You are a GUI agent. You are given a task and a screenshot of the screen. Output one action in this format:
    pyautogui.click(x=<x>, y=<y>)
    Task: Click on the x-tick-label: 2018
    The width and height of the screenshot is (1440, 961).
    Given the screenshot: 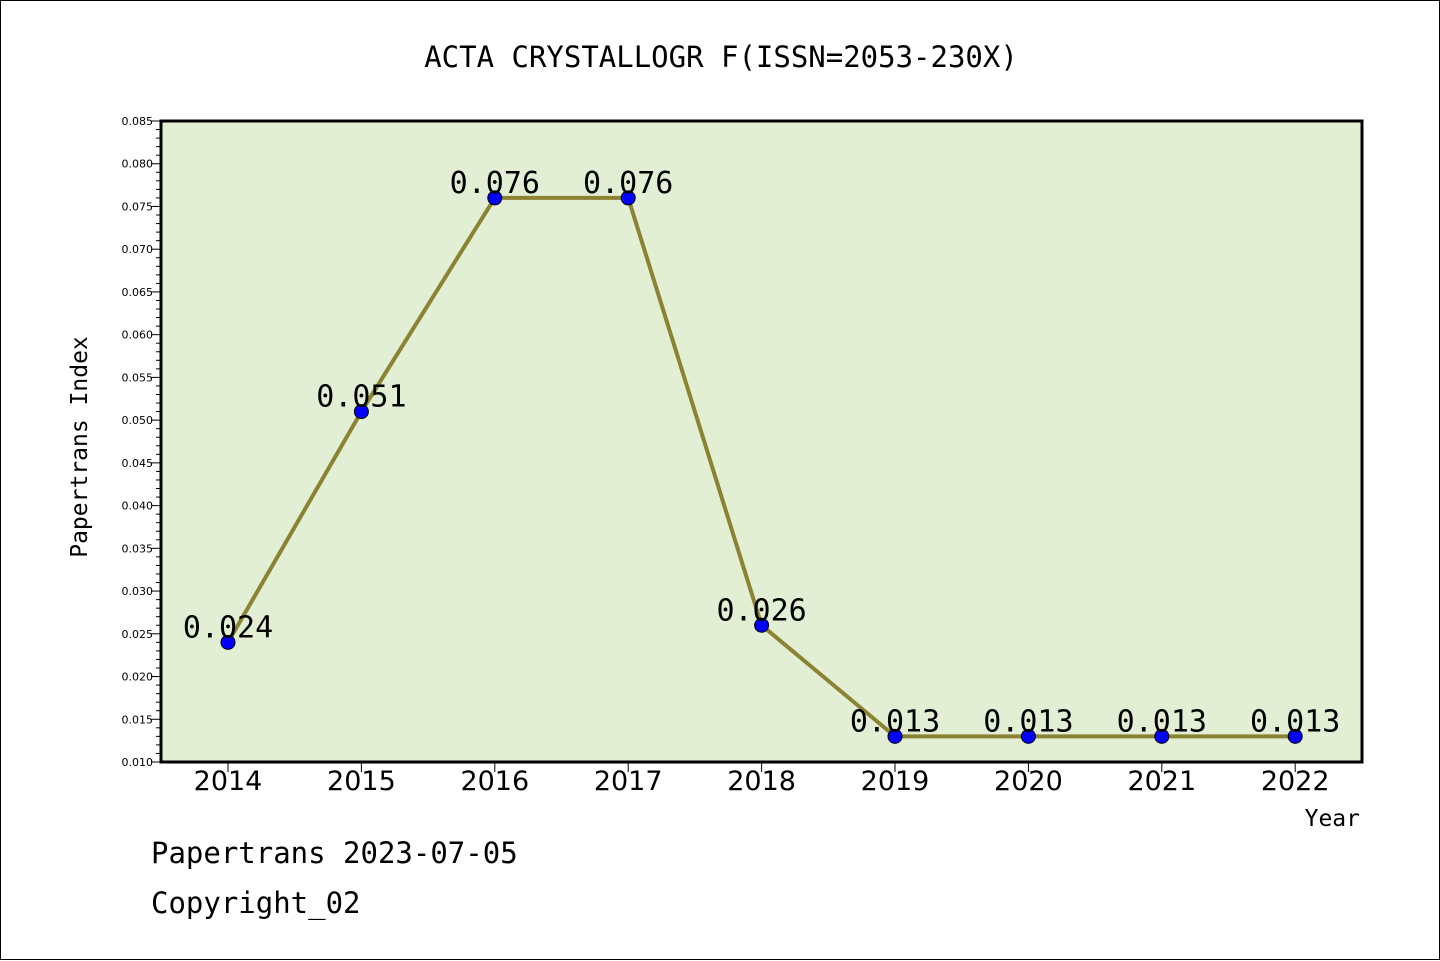 What is the action you would take?
    pyautogui.click(x=761, y=781)
    